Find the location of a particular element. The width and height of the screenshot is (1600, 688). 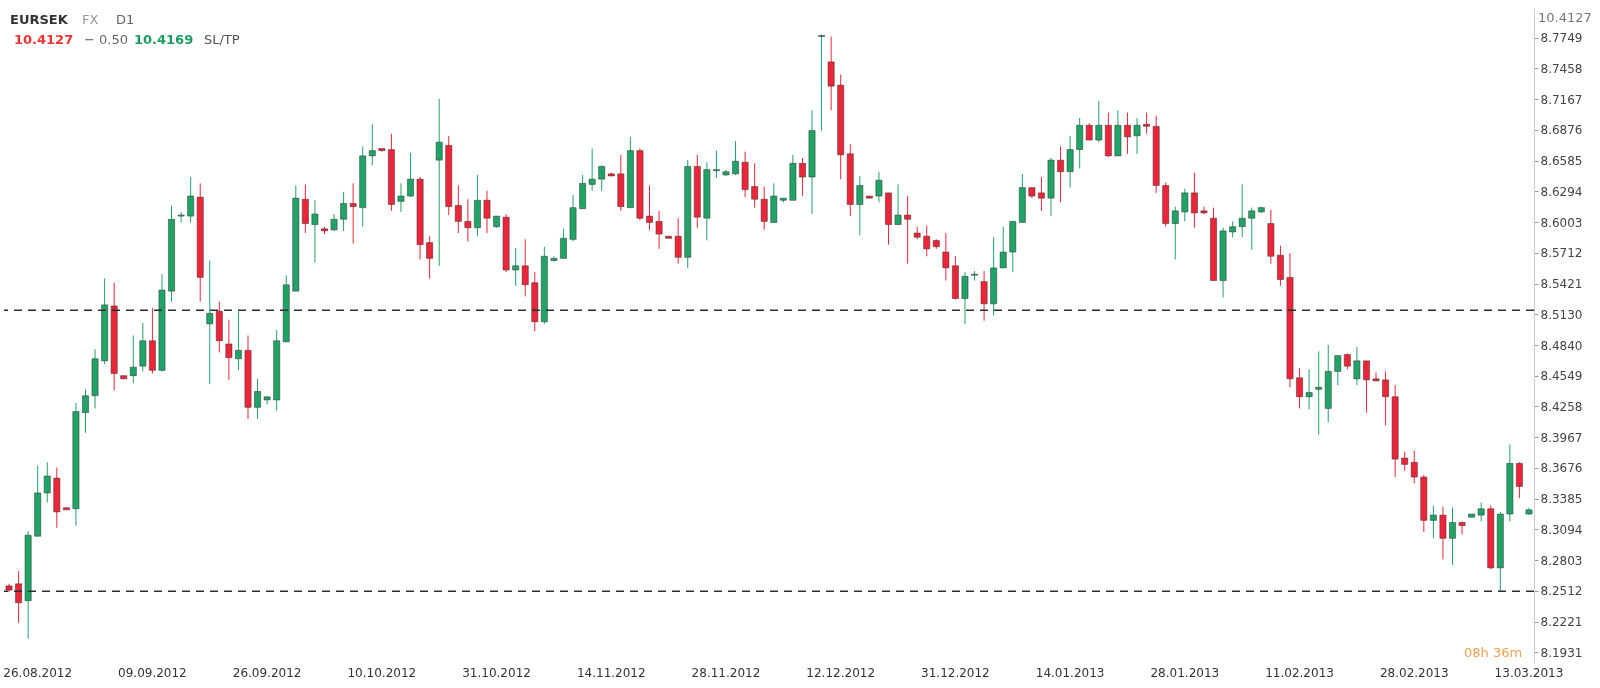

x-tick-label: 26.08.2012 is located at coordinates (38, 672).